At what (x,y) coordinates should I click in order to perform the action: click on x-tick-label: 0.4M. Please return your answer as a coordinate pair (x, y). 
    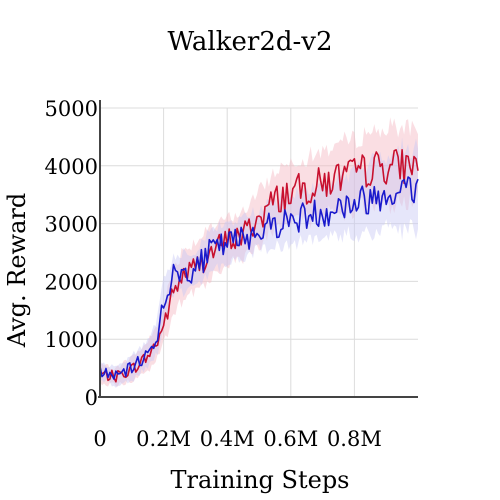
    Looking at the image, I should click on (227, 439).